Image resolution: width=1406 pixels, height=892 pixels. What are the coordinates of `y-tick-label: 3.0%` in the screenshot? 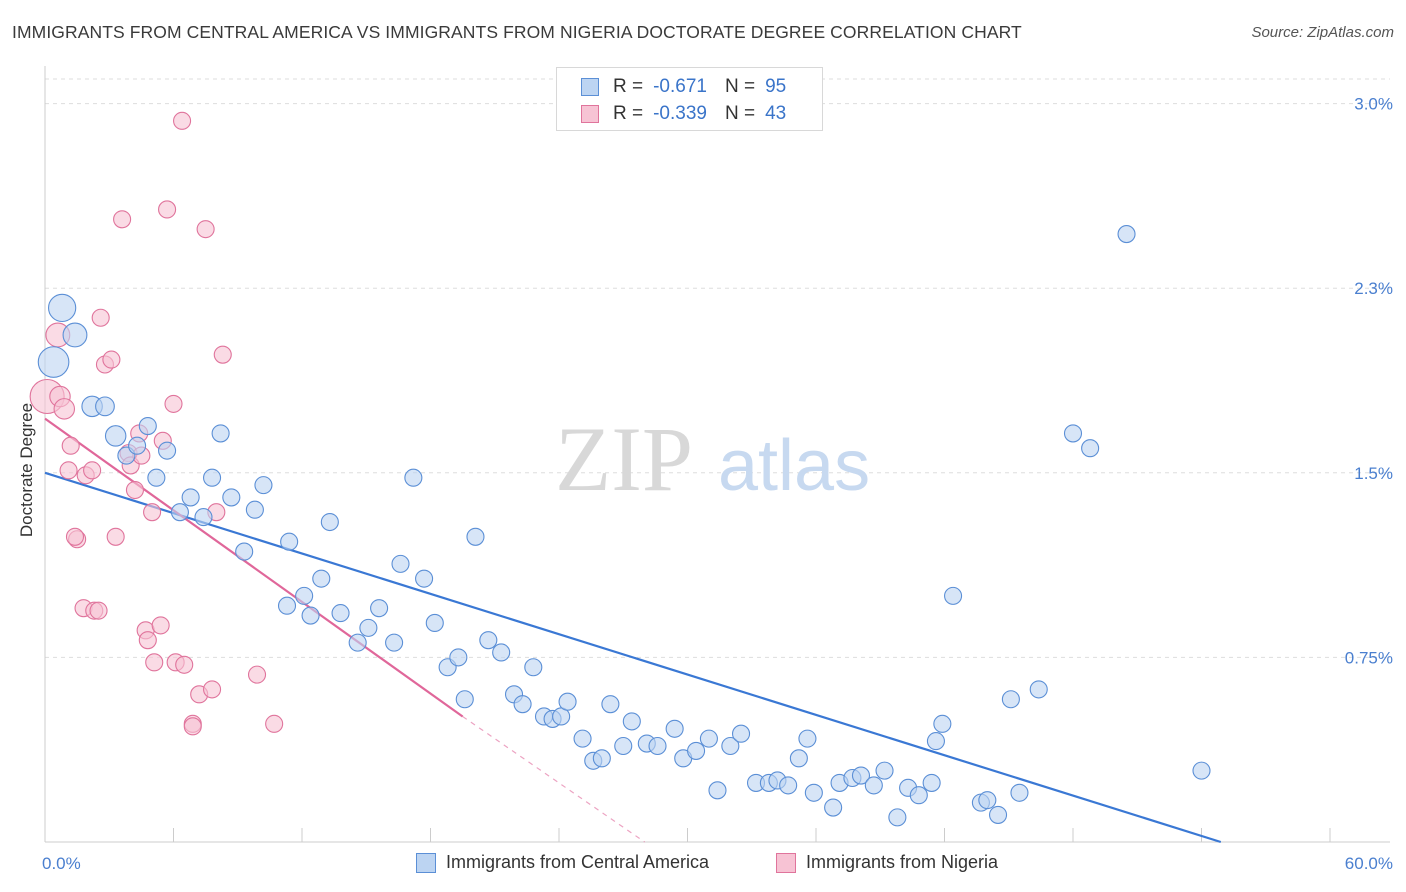 It's located at (1373, 104).